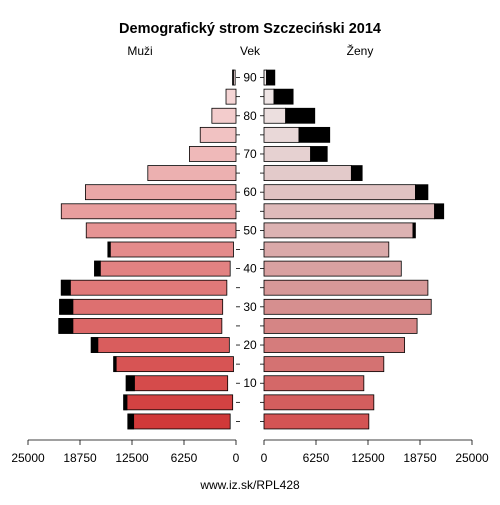 The image size is (500, 505). Describe the element at coordinates (250, 116) in the screenshot. I see `age-tick-label: 80` at that location.